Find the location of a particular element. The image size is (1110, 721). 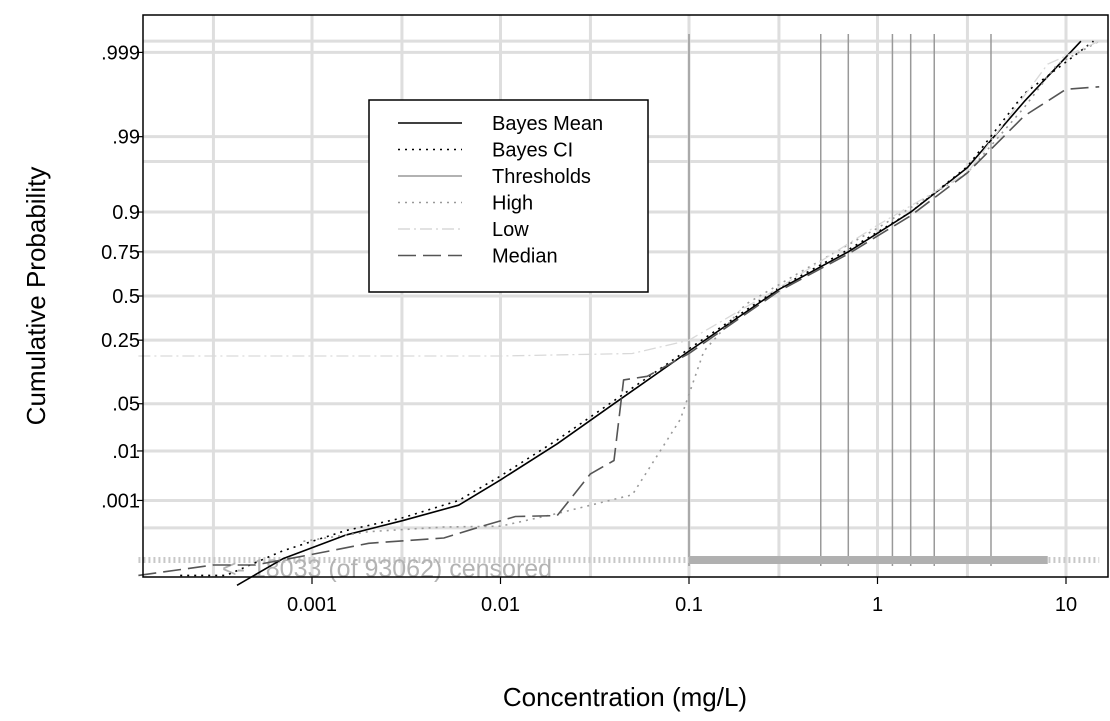

legend-label: Low is located at coordinates (510, 230).